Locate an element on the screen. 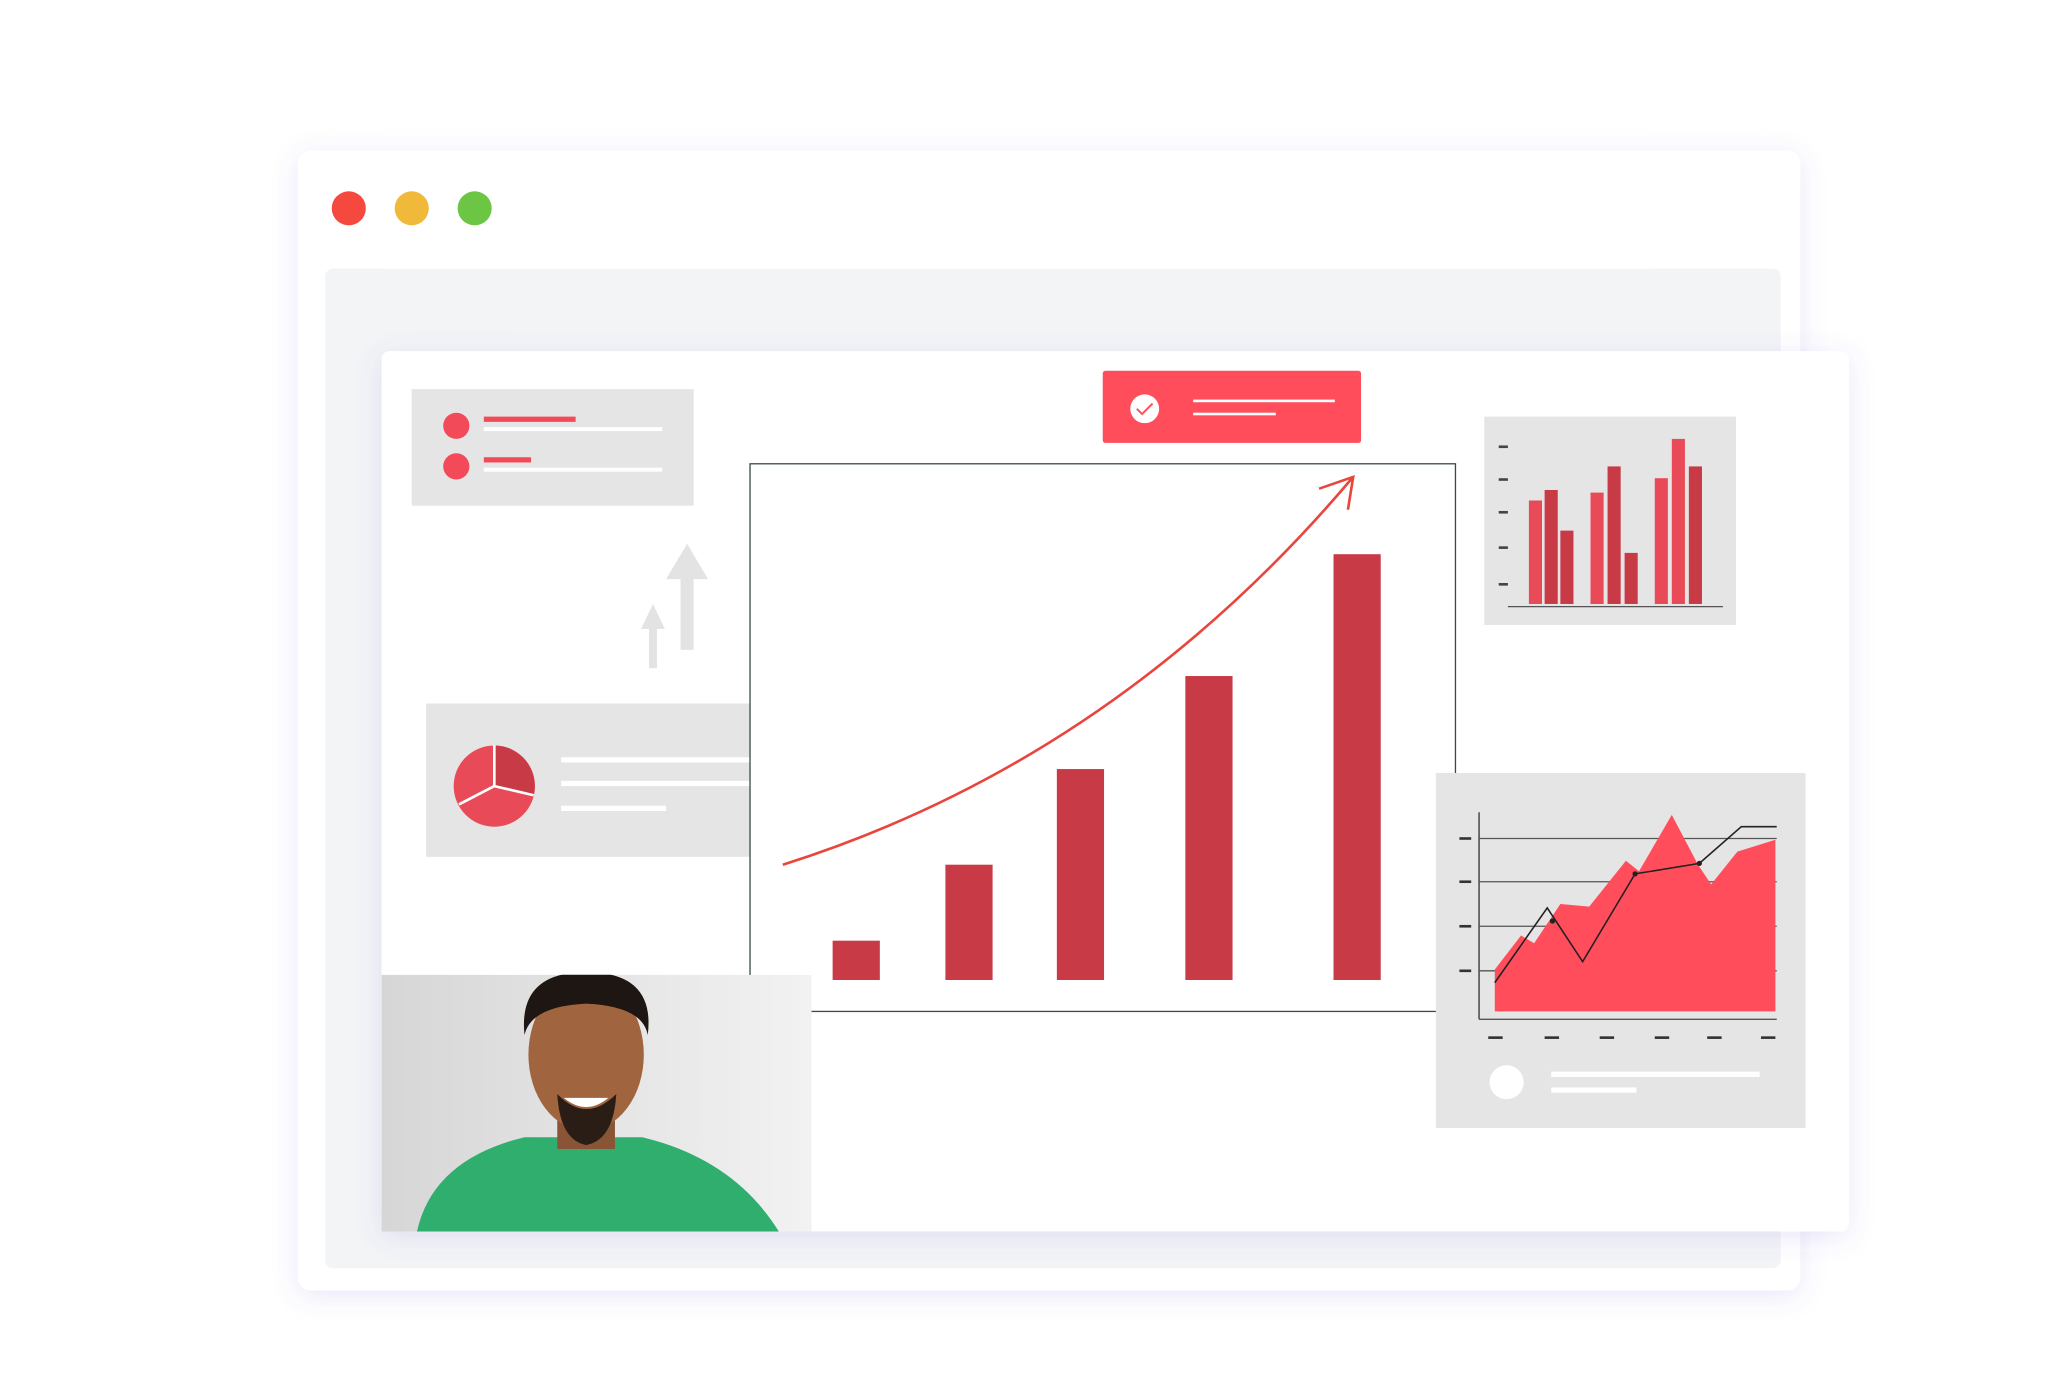 This screenshot has width=2056, height=1394. mini-bar-panel is located at coordinates (1610, 520).